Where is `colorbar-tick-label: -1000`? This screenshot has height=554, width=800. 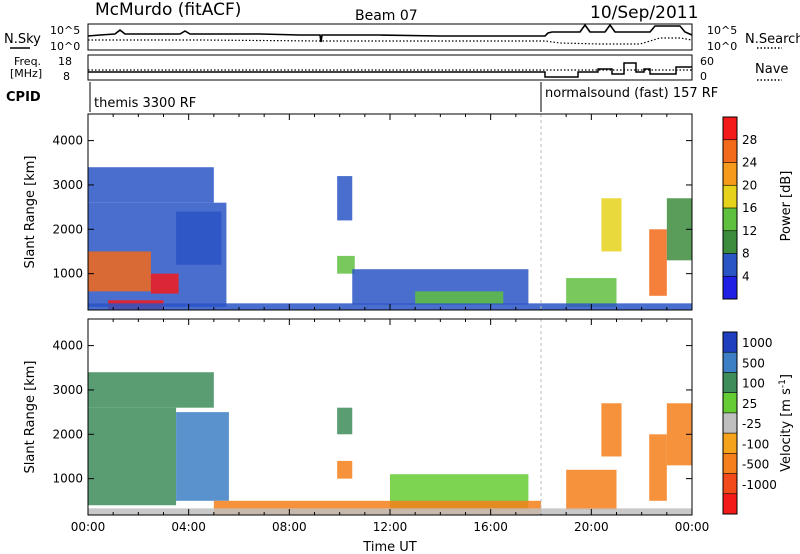 colorbar-tick-label: -1000 is located at coordinates (759, 485).